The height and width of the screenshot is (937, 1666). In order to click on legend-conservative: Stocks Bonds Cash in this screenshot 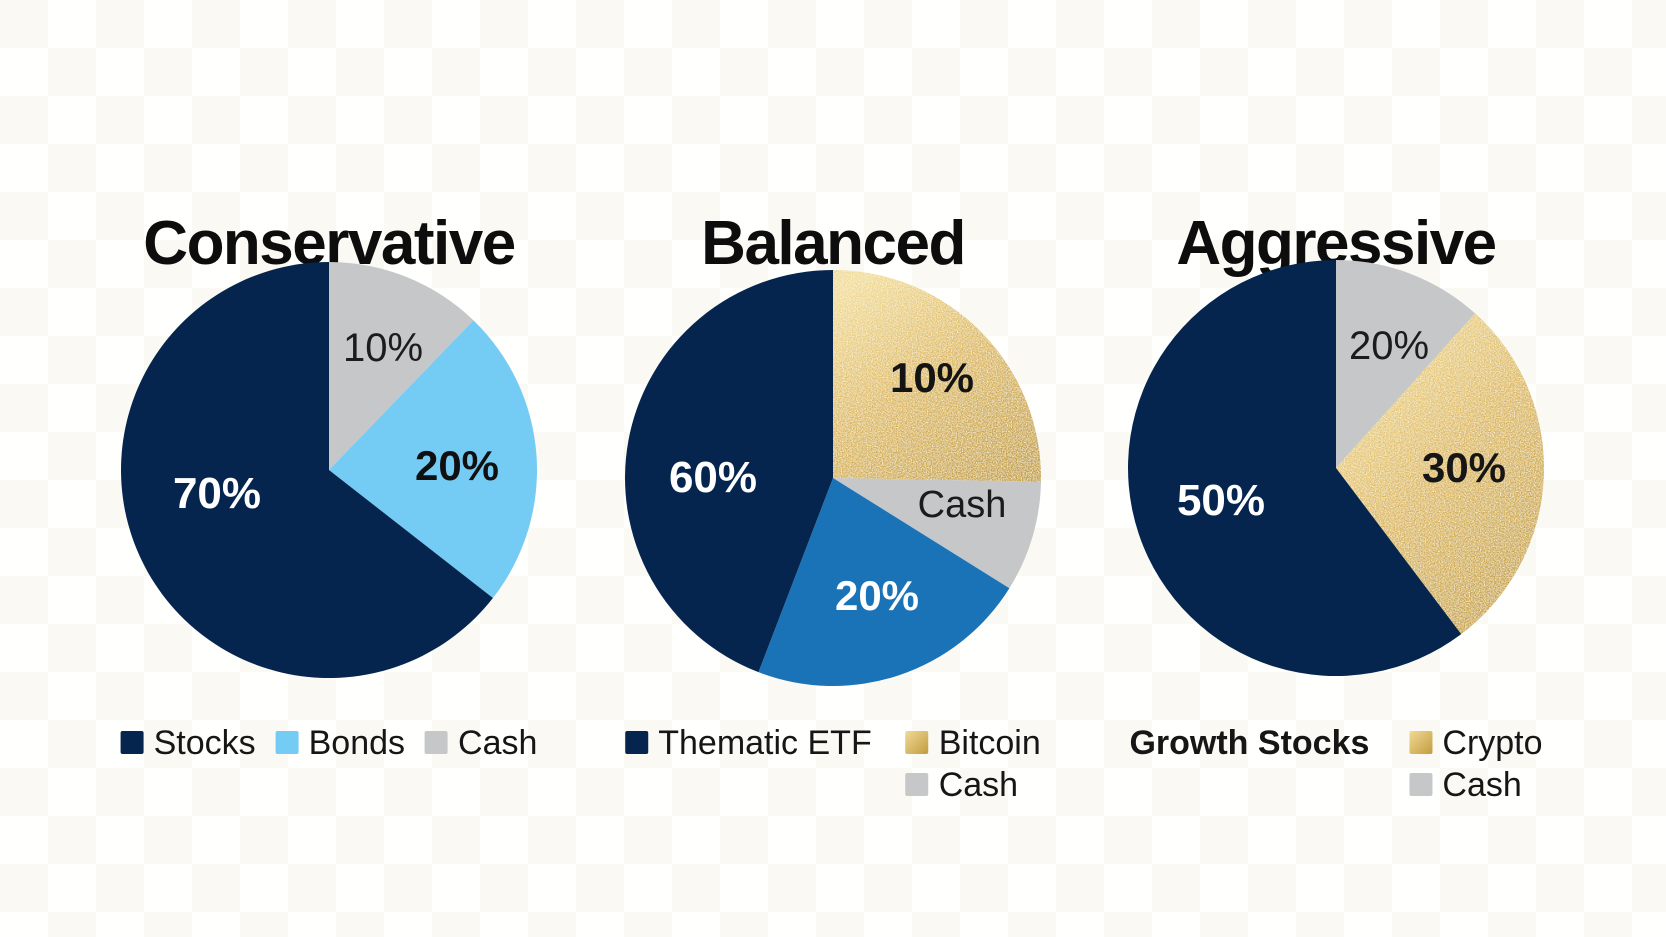, I will do `click(329, 742)`.